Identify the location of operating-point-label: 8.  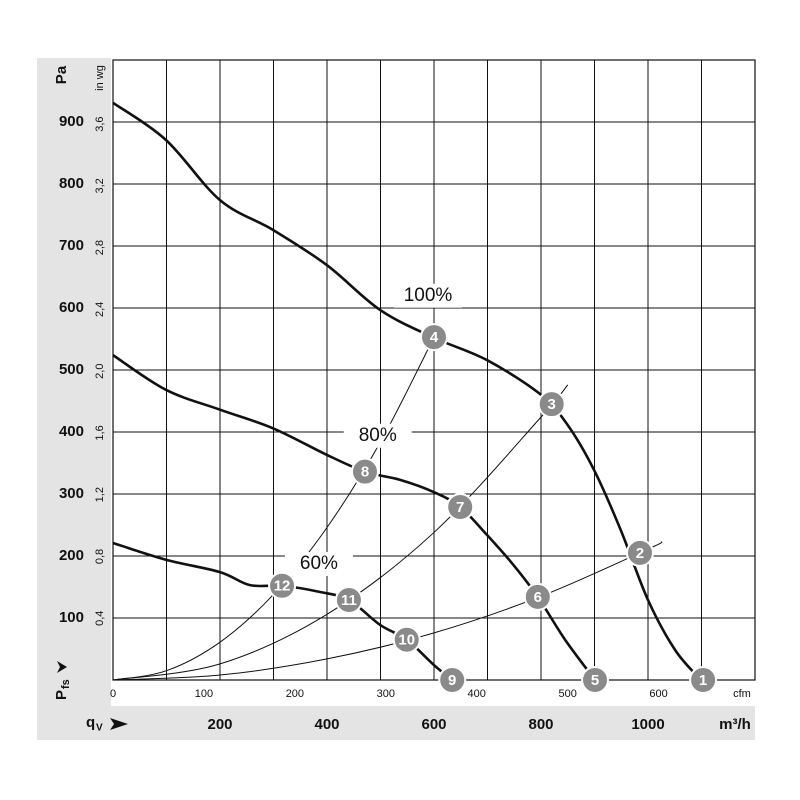
(365, 472).